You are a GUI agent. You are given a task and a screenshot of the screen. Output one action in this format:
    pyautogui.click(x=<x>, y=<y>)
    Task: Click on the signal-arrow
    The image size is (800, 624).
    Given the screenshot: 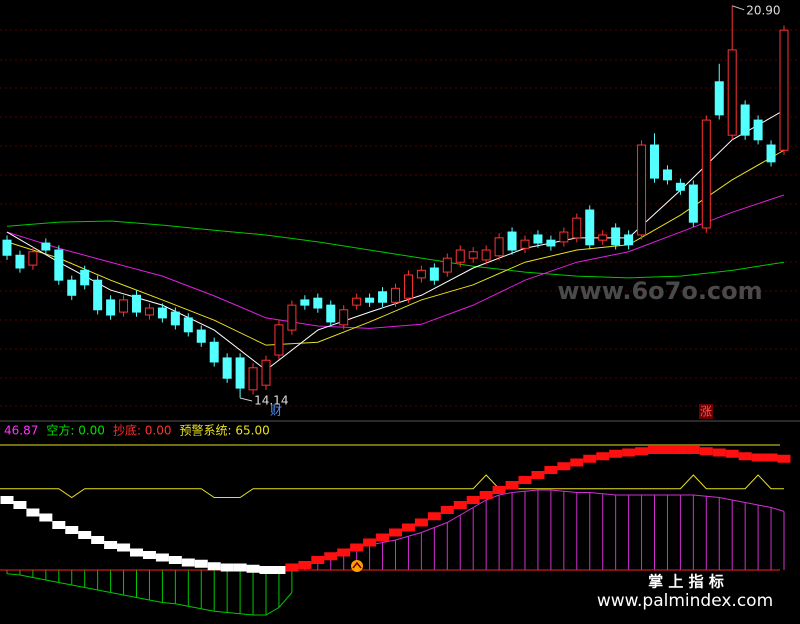 What is the action you would take?
    pyautogui.click(x=357, y=565)
    